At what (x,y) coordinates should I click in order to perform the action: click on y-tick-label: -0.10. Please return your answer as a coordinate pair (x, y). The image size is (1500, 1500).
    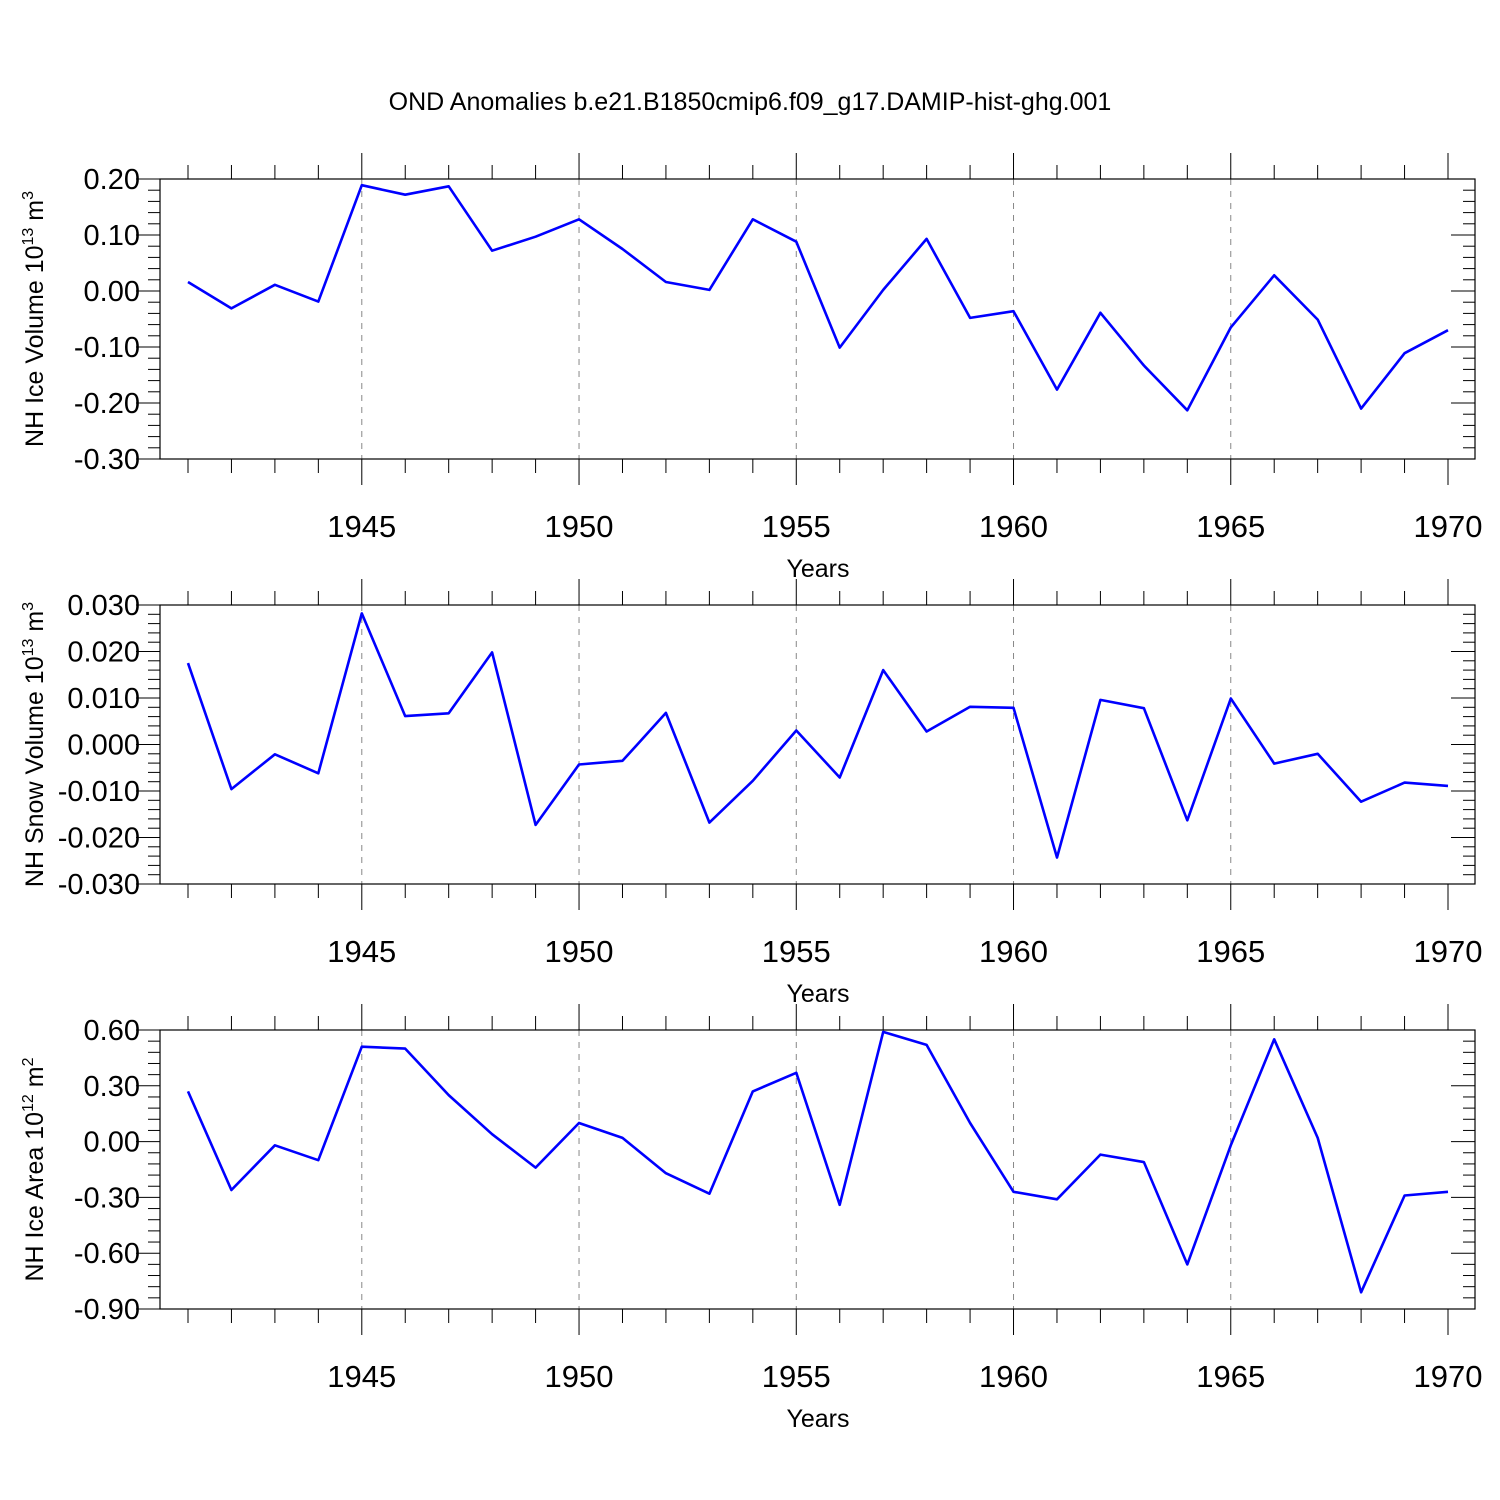
    Looking at the image, I should click on (107, 348).